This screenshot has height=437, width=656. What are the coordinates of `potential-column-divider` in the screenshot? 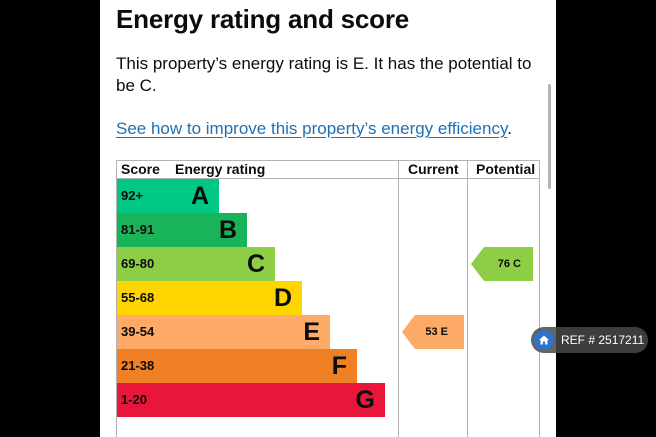 It's located at (467, 298).